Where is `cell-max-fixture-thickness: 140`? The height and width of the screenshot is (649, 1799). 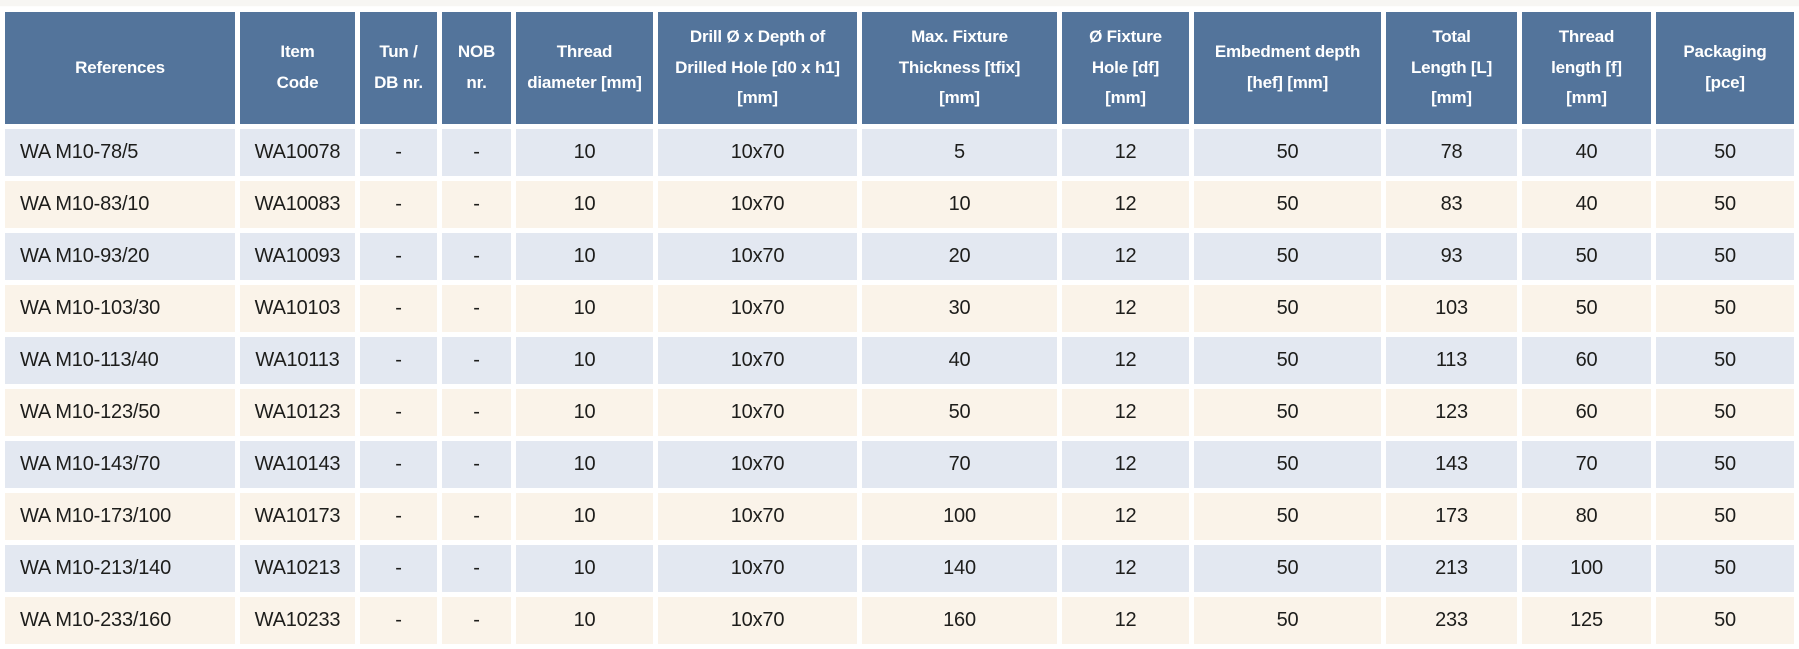
cell-max-fixture-thickness: 140 is located at coordinates (959, 568).